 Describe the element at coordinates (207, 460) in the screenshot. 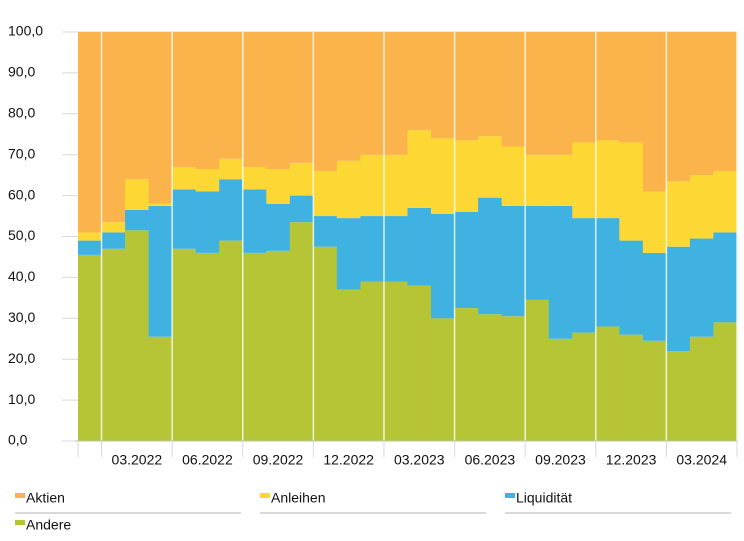

I see `x-tick-label: 06.2022` at that location.